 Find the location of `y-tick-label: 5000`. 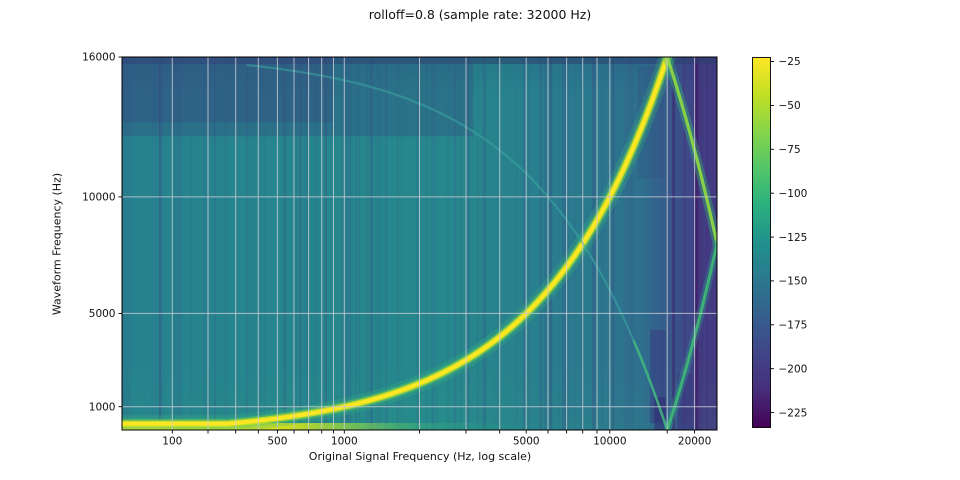

y-tick-label: 5000 is located at coordinates (102, 314).